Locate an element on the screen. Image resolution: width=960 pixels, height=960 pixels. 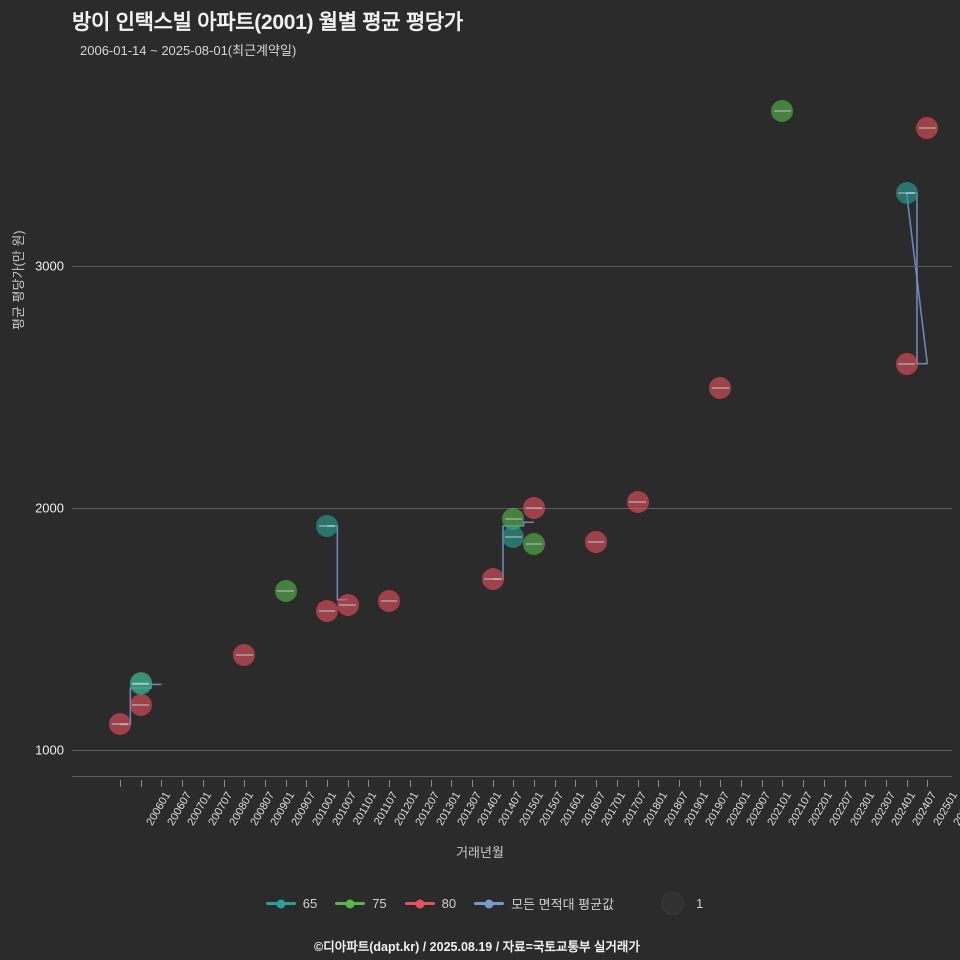
size-legend-circle-icon is located at coordinates (673, 903).